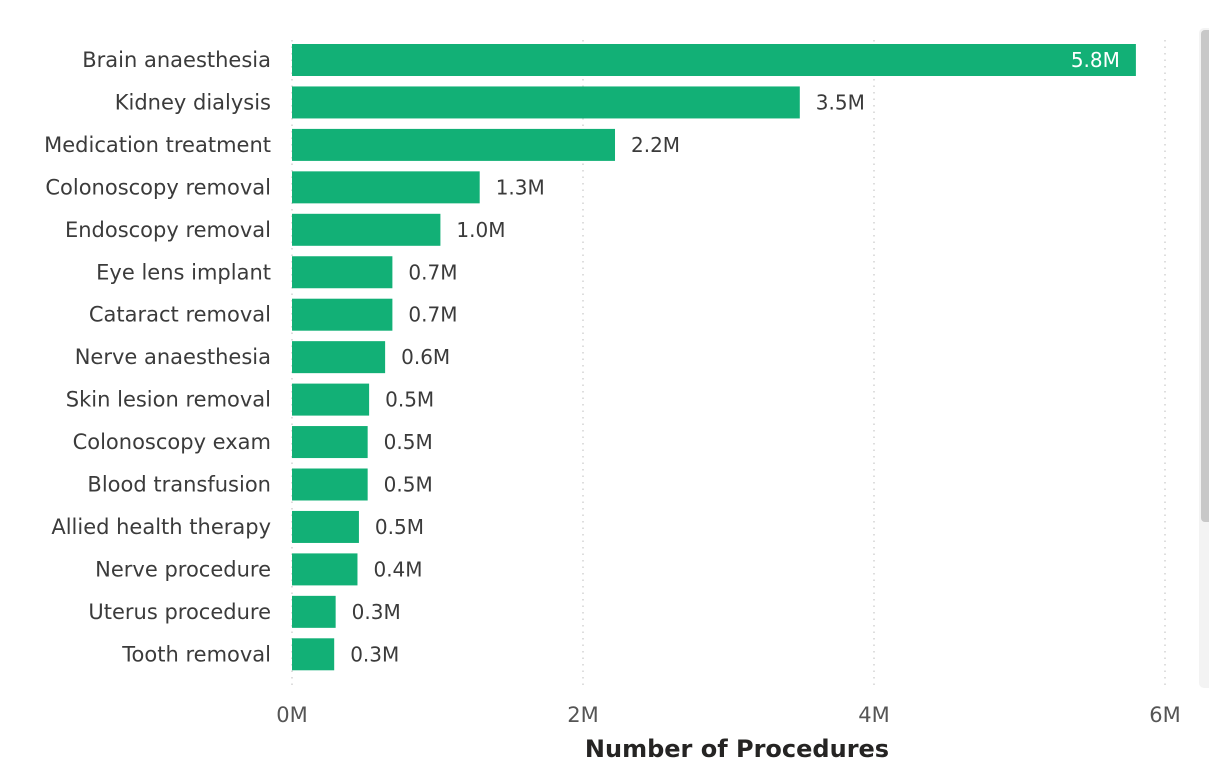 This screenshot has width=1209, height=761. What do you see at coordinates (183, 569) in the screenshot?
I see `category-label: Nerve procedure` at bounding box center [183, 569].